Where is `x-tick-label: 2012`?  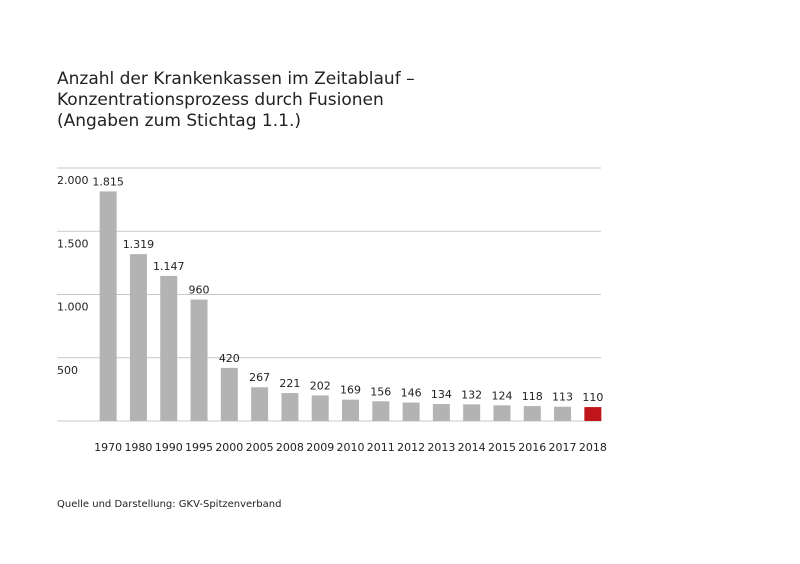 x-tick-label: 2012 is located at coordinates (411, 447).